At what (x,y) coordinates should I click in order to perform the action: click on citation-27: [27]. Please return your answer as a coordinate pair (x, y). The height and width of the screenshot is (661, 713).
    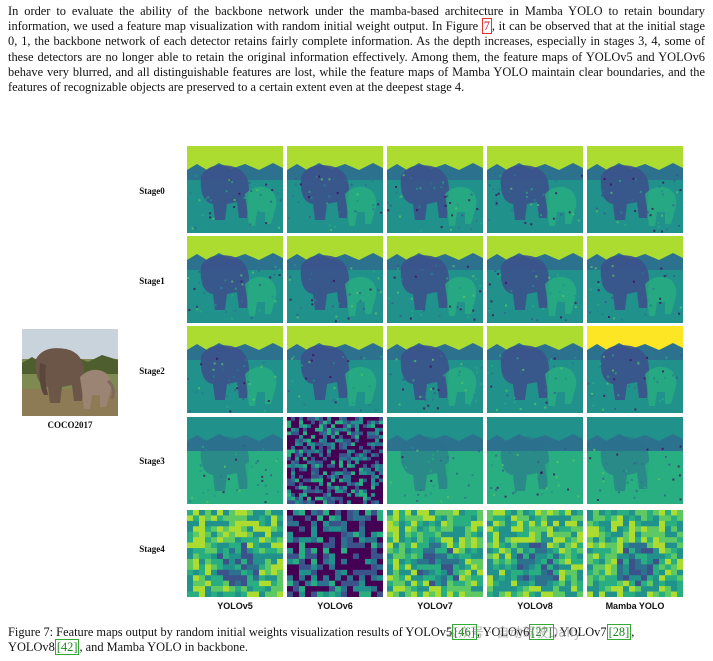
    Looking at the image, I should click on (542, 632).